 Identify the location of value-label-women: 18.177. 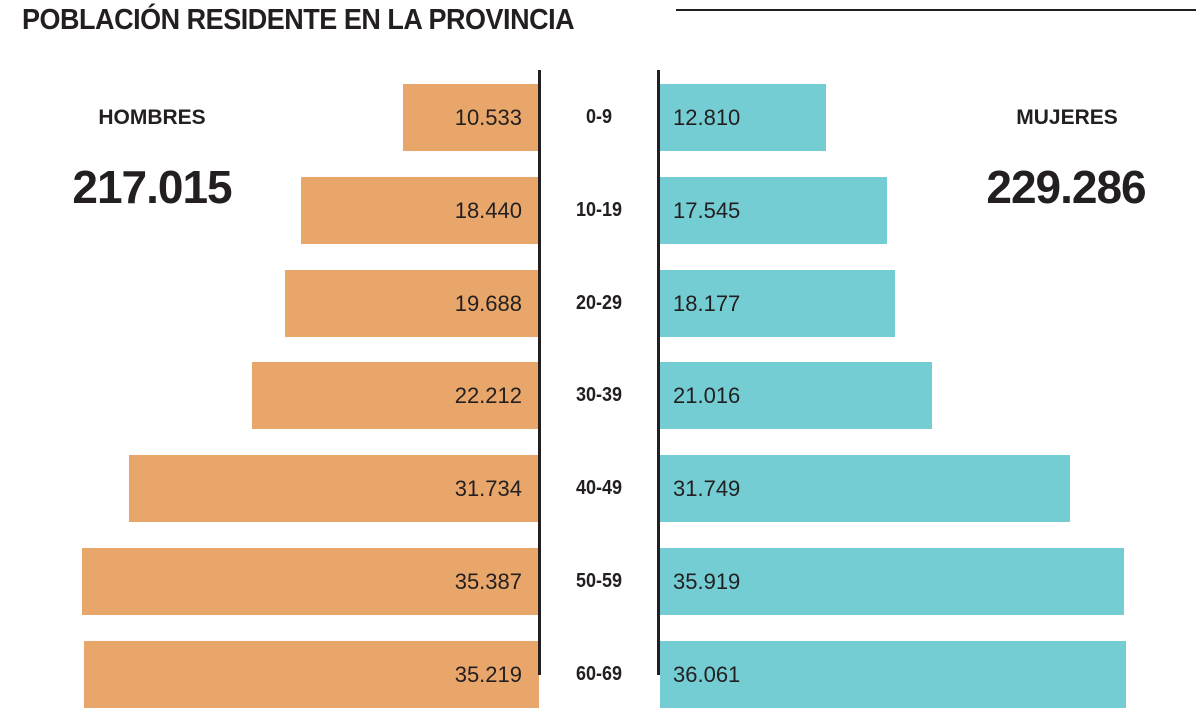
(707, 303).